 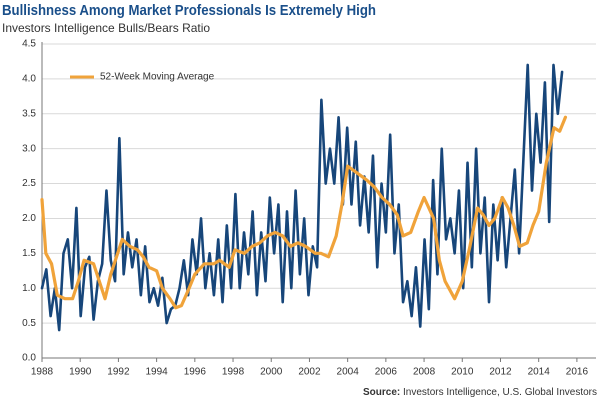 What do you see at coordinates (539, 372) in the screenshot?
I see `x-tick-label: 2014` at bounding box center [539, 372].